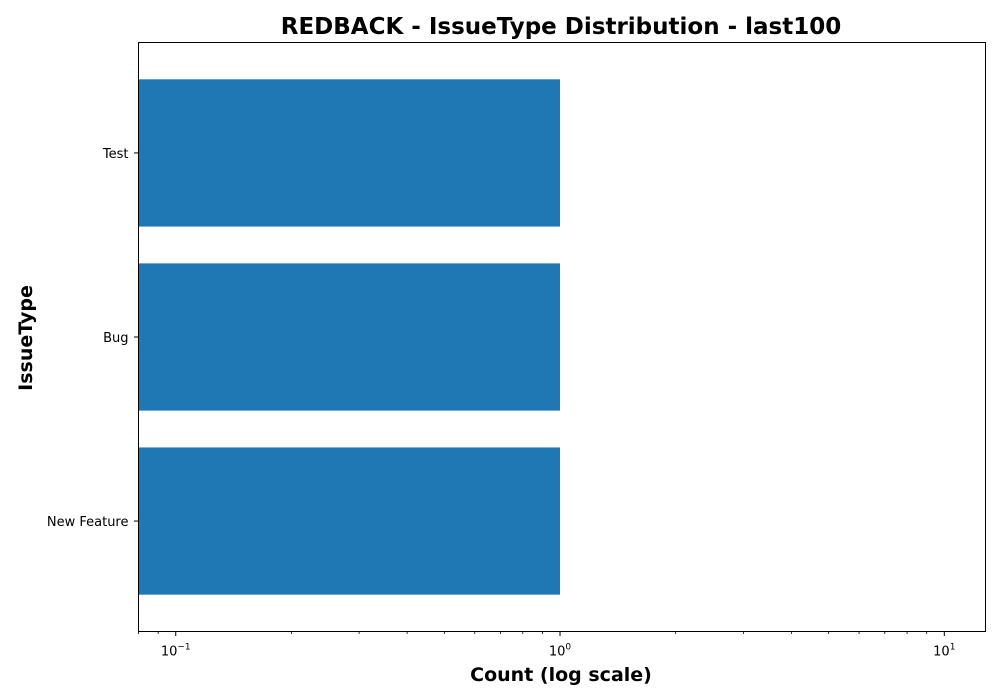  Describe the element at coordinates (349, 521) in the screenshot. I see `bar-new-feature` at that location.